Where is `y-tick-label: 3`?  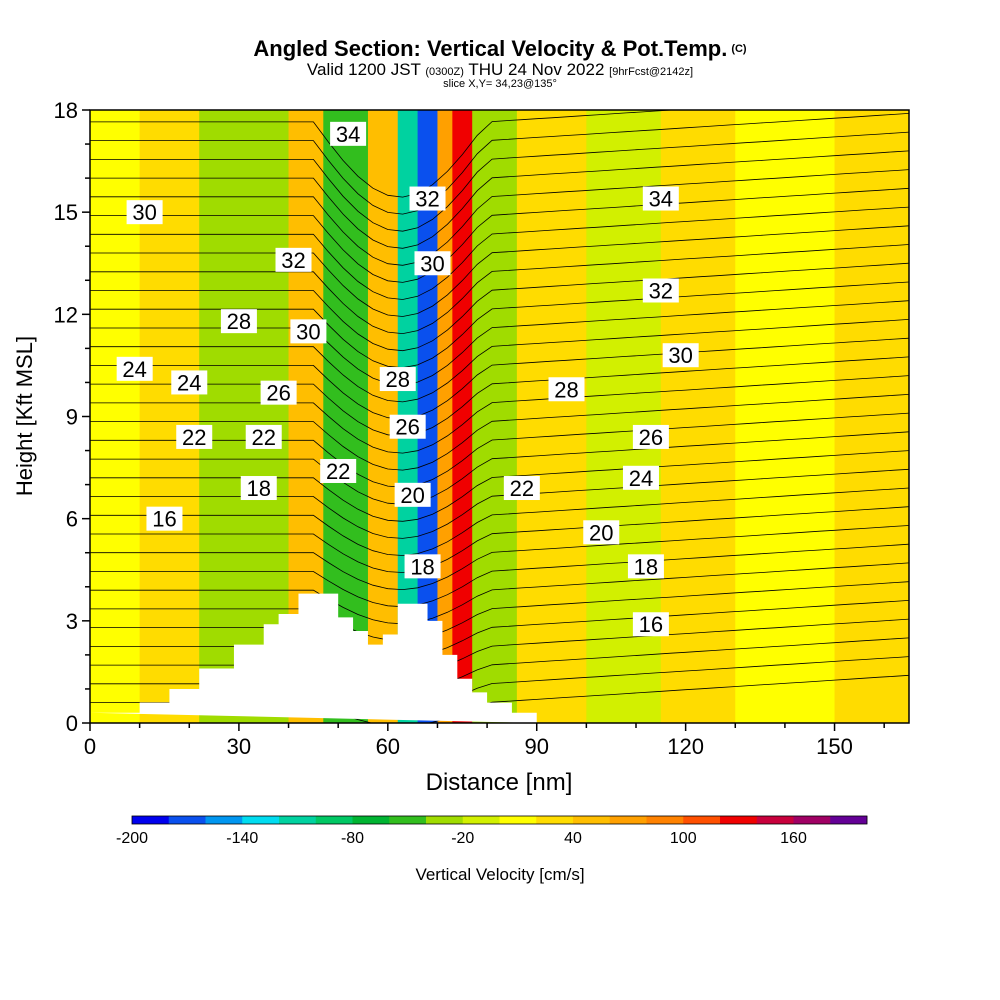
y-tick-label: 3 is located at coordinates (72, 621).